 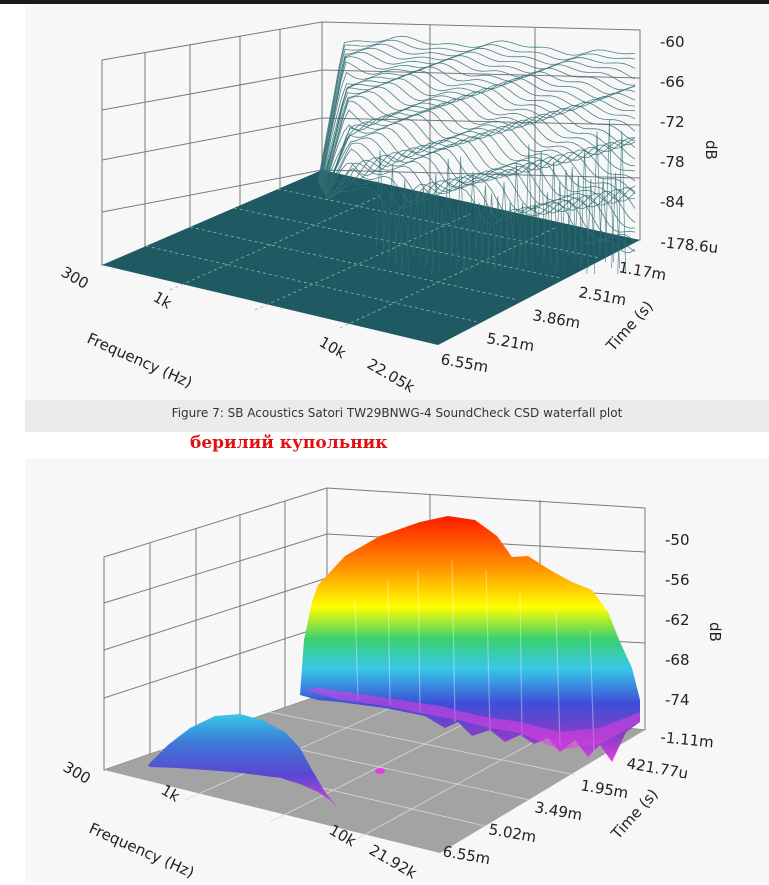 I want to click on chart2-db-tick: -68, so click(x=677, y=660).